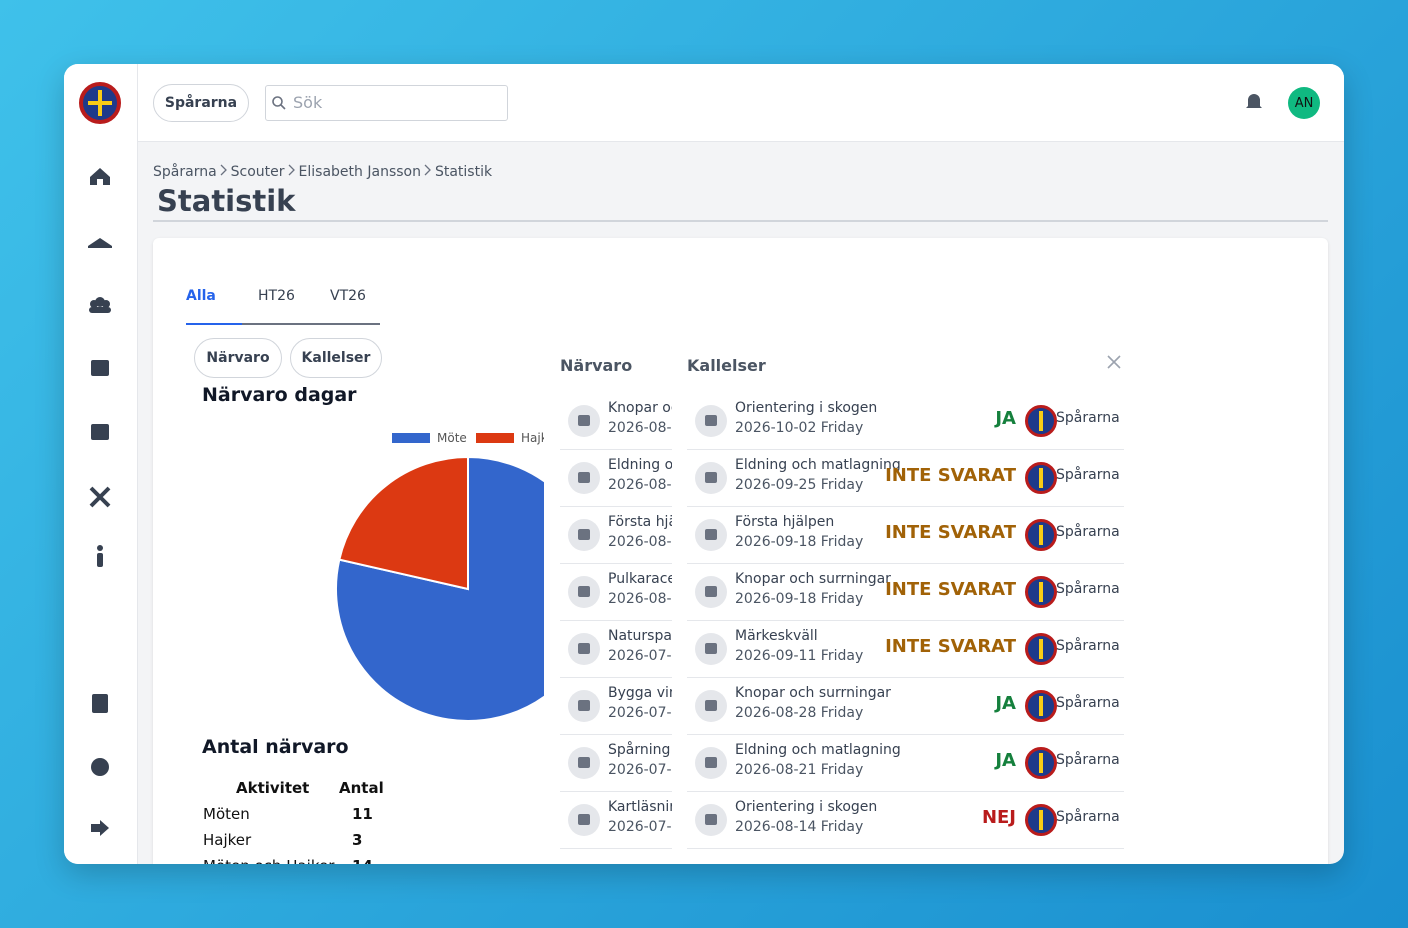 This screenshot has height=928, width=1408. Describe the element at coordinates (100, 497) in the screenshot. I see `tools-icon` at that location.